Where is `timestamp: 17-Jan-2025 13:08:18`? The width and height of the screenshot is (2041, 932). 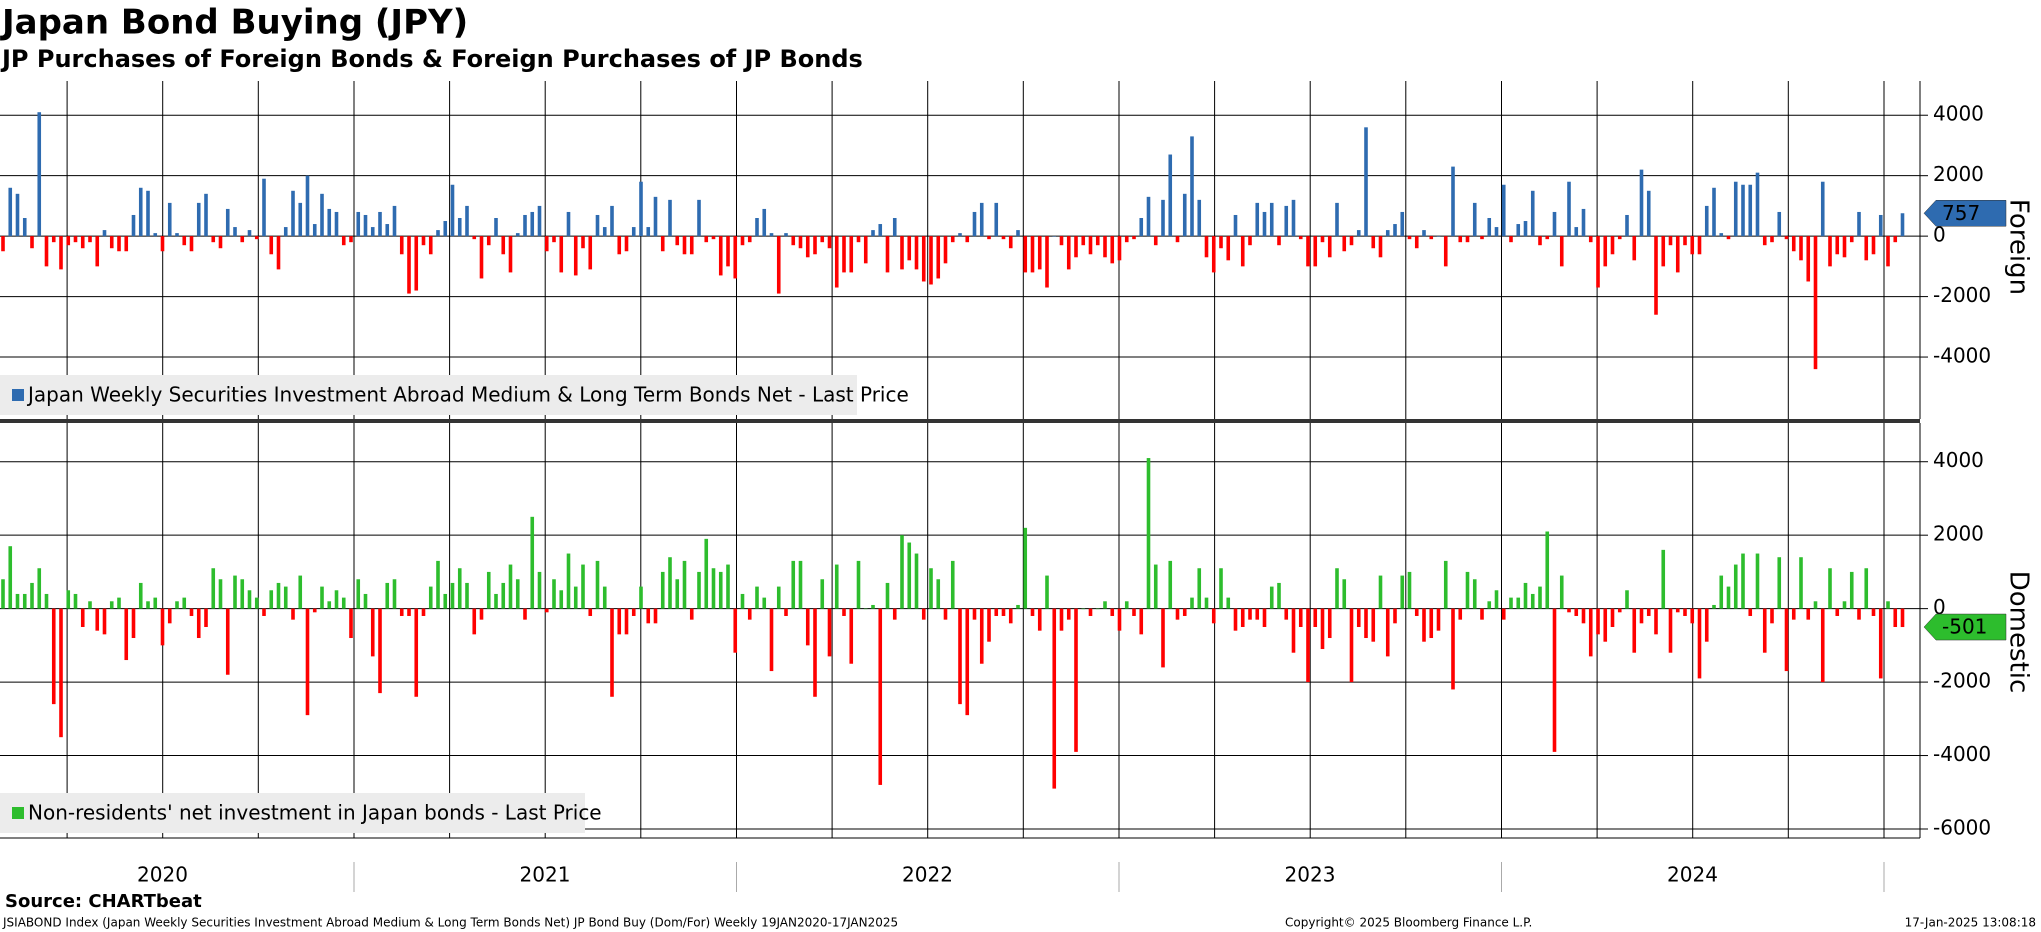
timestamp: 17-Jan-2025 13:08:18 is located at coordinates (1970, 923).